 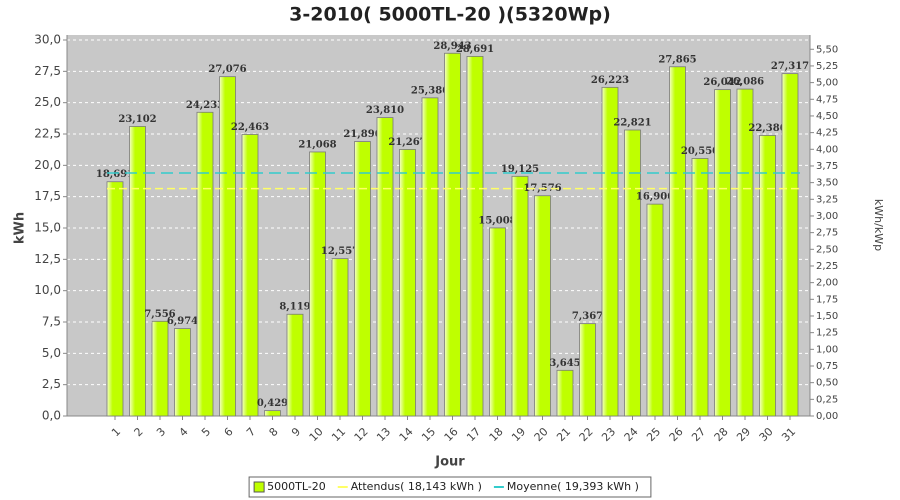 What do you see at coordinates (677, 59) in the screenshot?
I see `value-label: 27,865` at bounding box center [677, 59].